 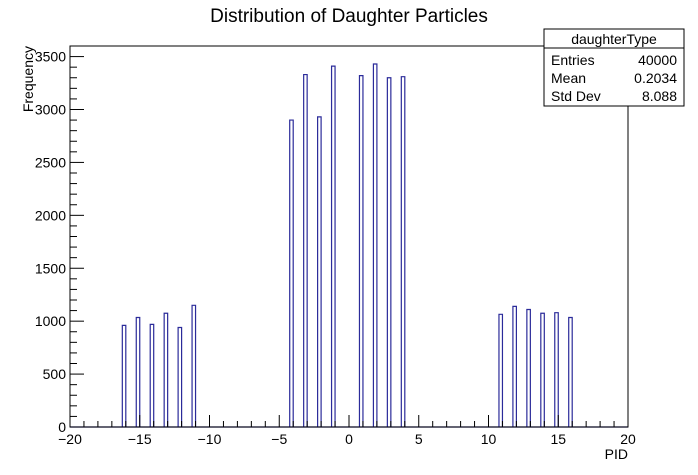 I want to click on stats-entries-label: Entries, so click(x=573, y=60).